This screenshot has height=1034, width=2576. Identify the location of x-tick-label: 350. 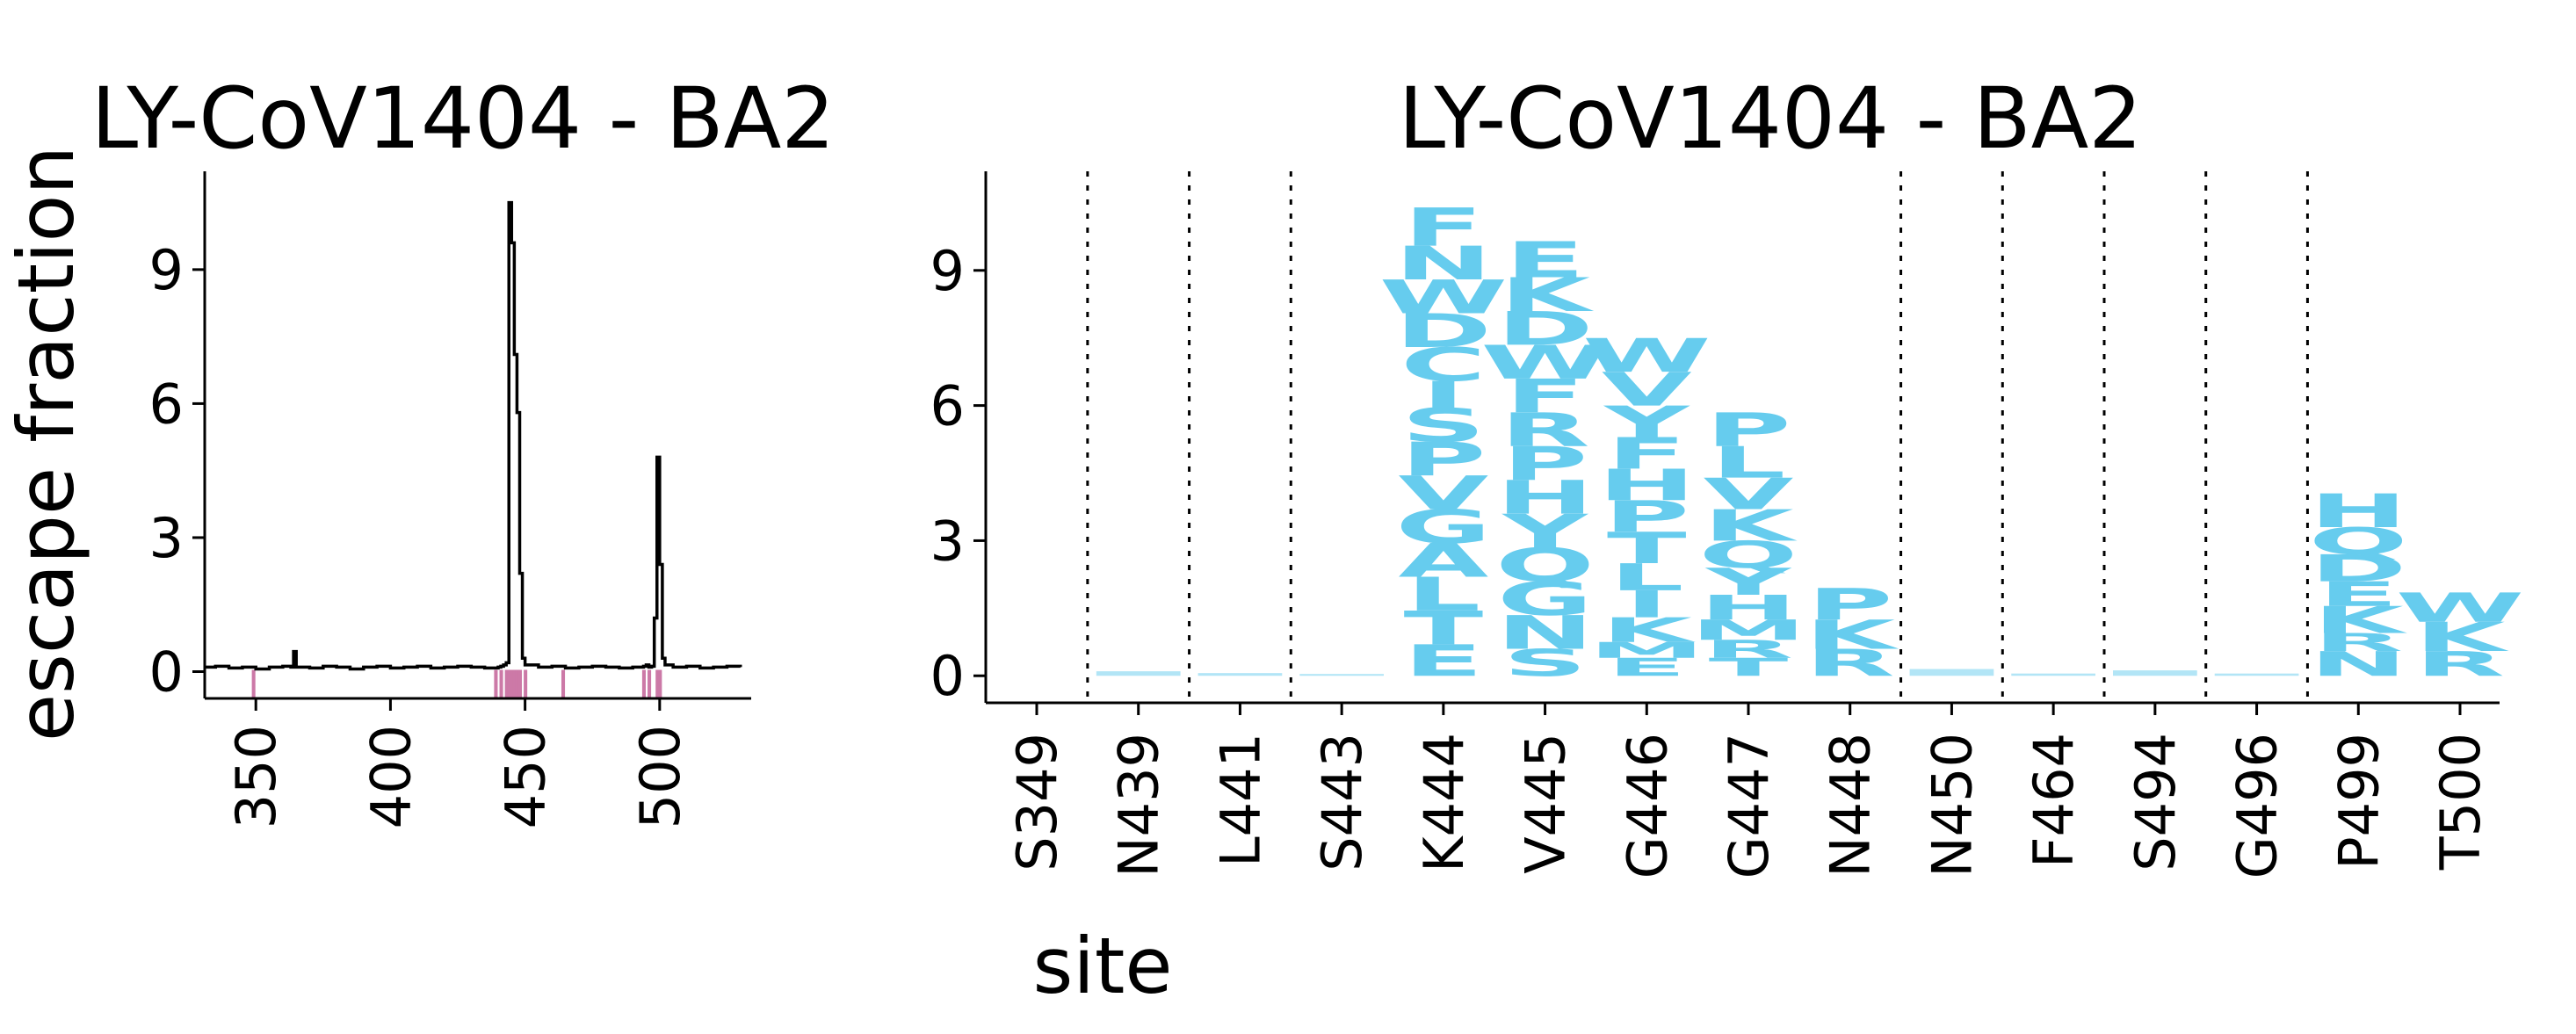
(256, 776).